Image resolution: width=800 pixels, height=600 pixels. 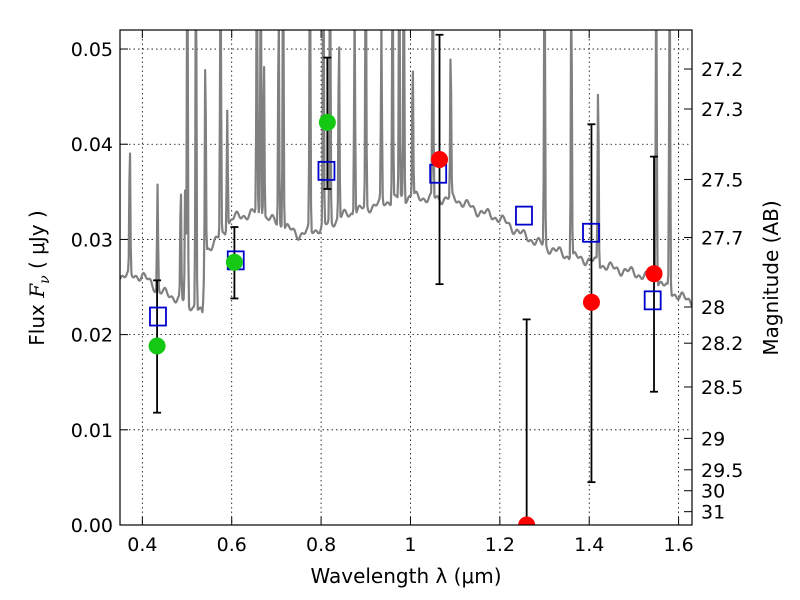 I want to click on y-axis-label: Flux Fν ( μJy ), so click(x=39, y=277).